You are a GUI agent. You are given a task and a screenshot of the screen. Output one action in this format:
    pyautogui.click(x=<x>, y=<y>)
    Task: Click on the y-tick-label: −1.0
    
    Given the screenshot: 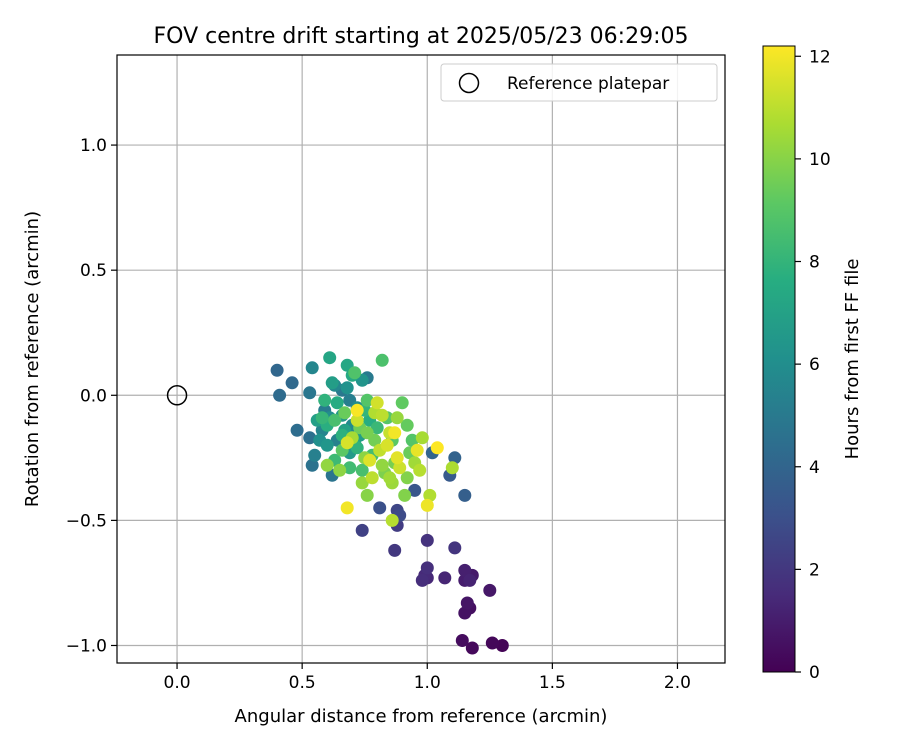 What is the action you would take?
    pyautogui.click(x=86, y=646)
    